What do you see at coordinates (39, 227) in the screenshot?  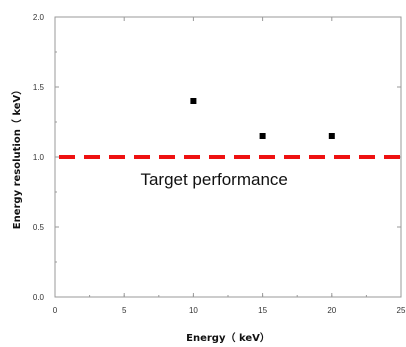 I see `y-tick-label: 0.5` at bounding box center [39, 227].